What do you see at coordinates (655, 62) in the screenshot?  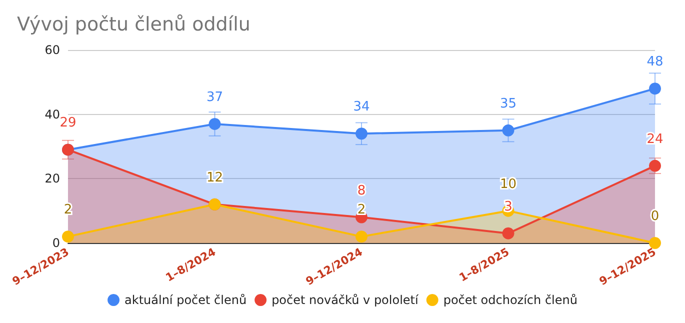 I see `data-label: 48` at bounding box center [655, 62].